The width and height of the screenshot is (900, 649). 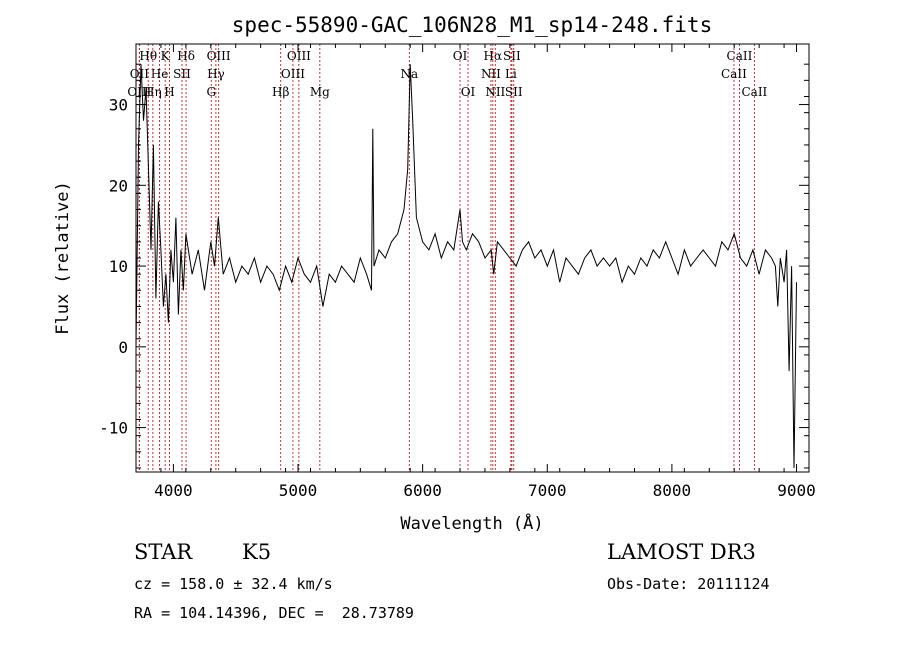 I want to click on line-marker-label: Hβ, so click(x=280, y=92).